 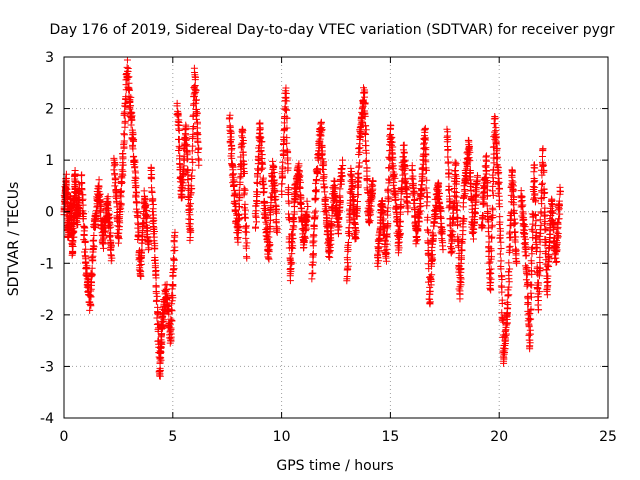 I want to click on x-axis-label: GPS time / hours, so click(x=334, y=466).